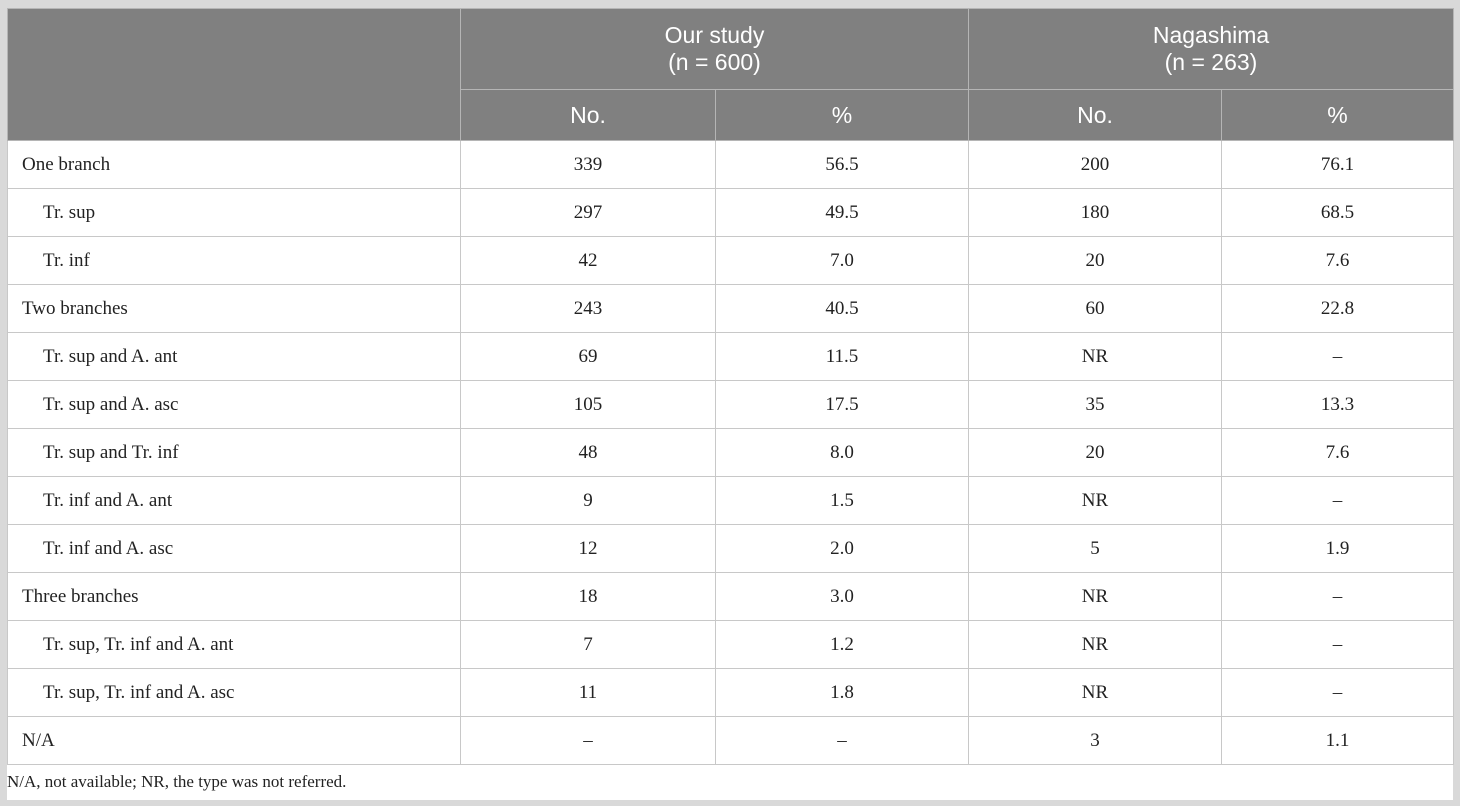  Describe the element at coordinates (842, 644) in the screenshot. I see `cell-percent: 1.2` at that location.